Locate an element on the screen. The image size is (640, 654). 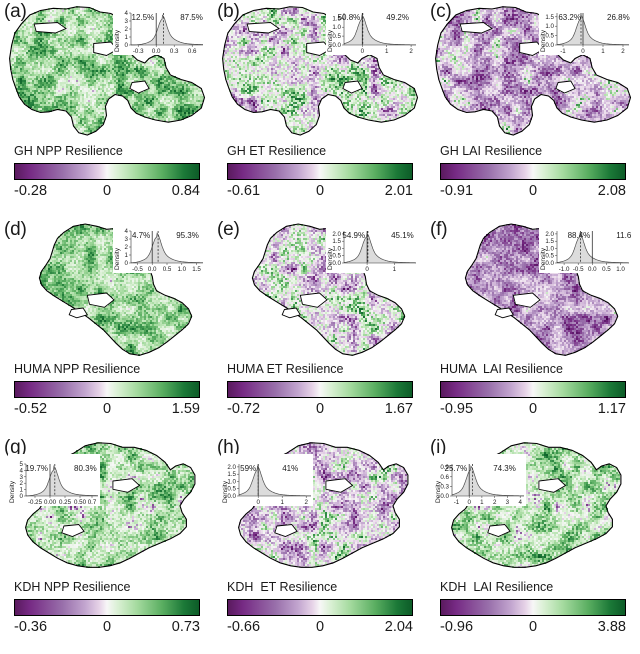
pct-positive: 87.5% is located at coordinates (191, 17).